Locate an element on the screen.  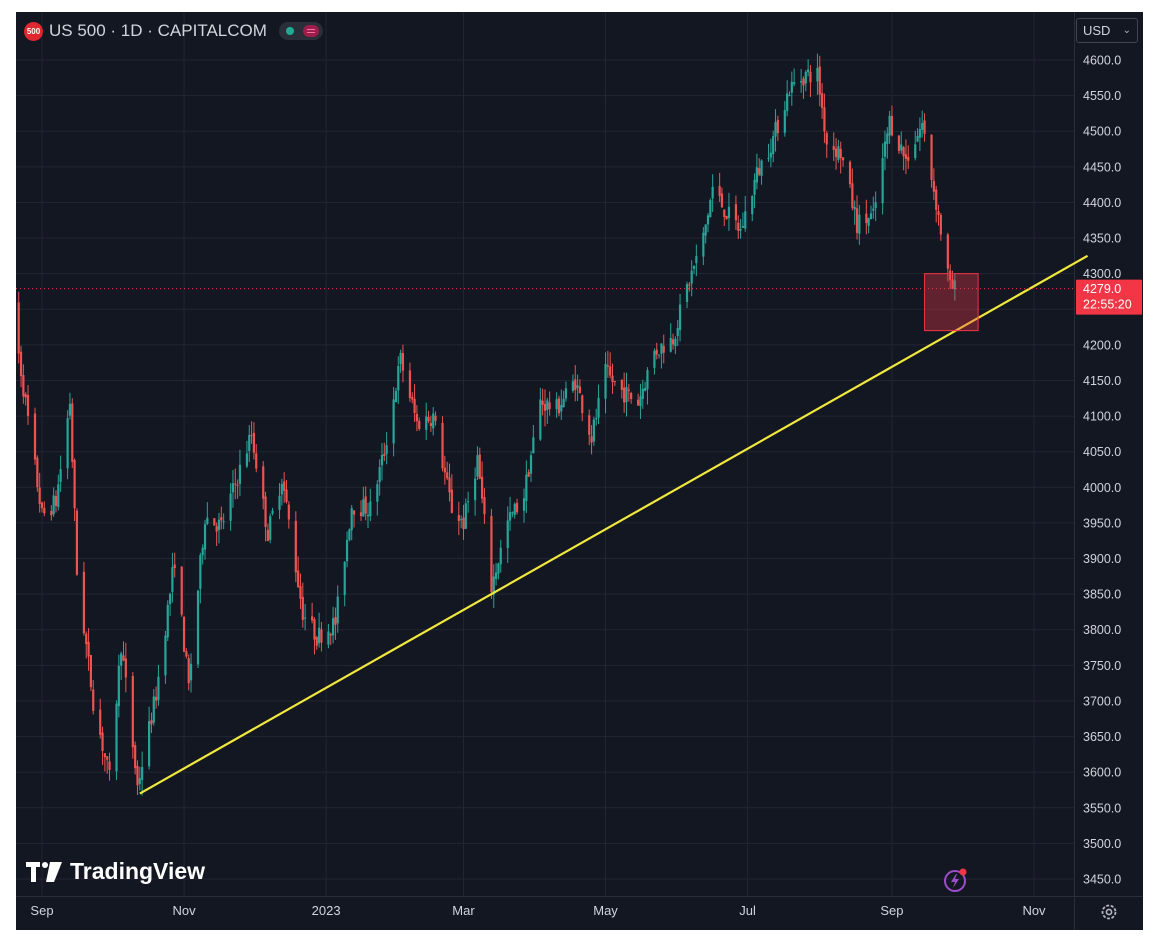
chevron-down-icon: ⌄ is located at coordinates (1126, 30).